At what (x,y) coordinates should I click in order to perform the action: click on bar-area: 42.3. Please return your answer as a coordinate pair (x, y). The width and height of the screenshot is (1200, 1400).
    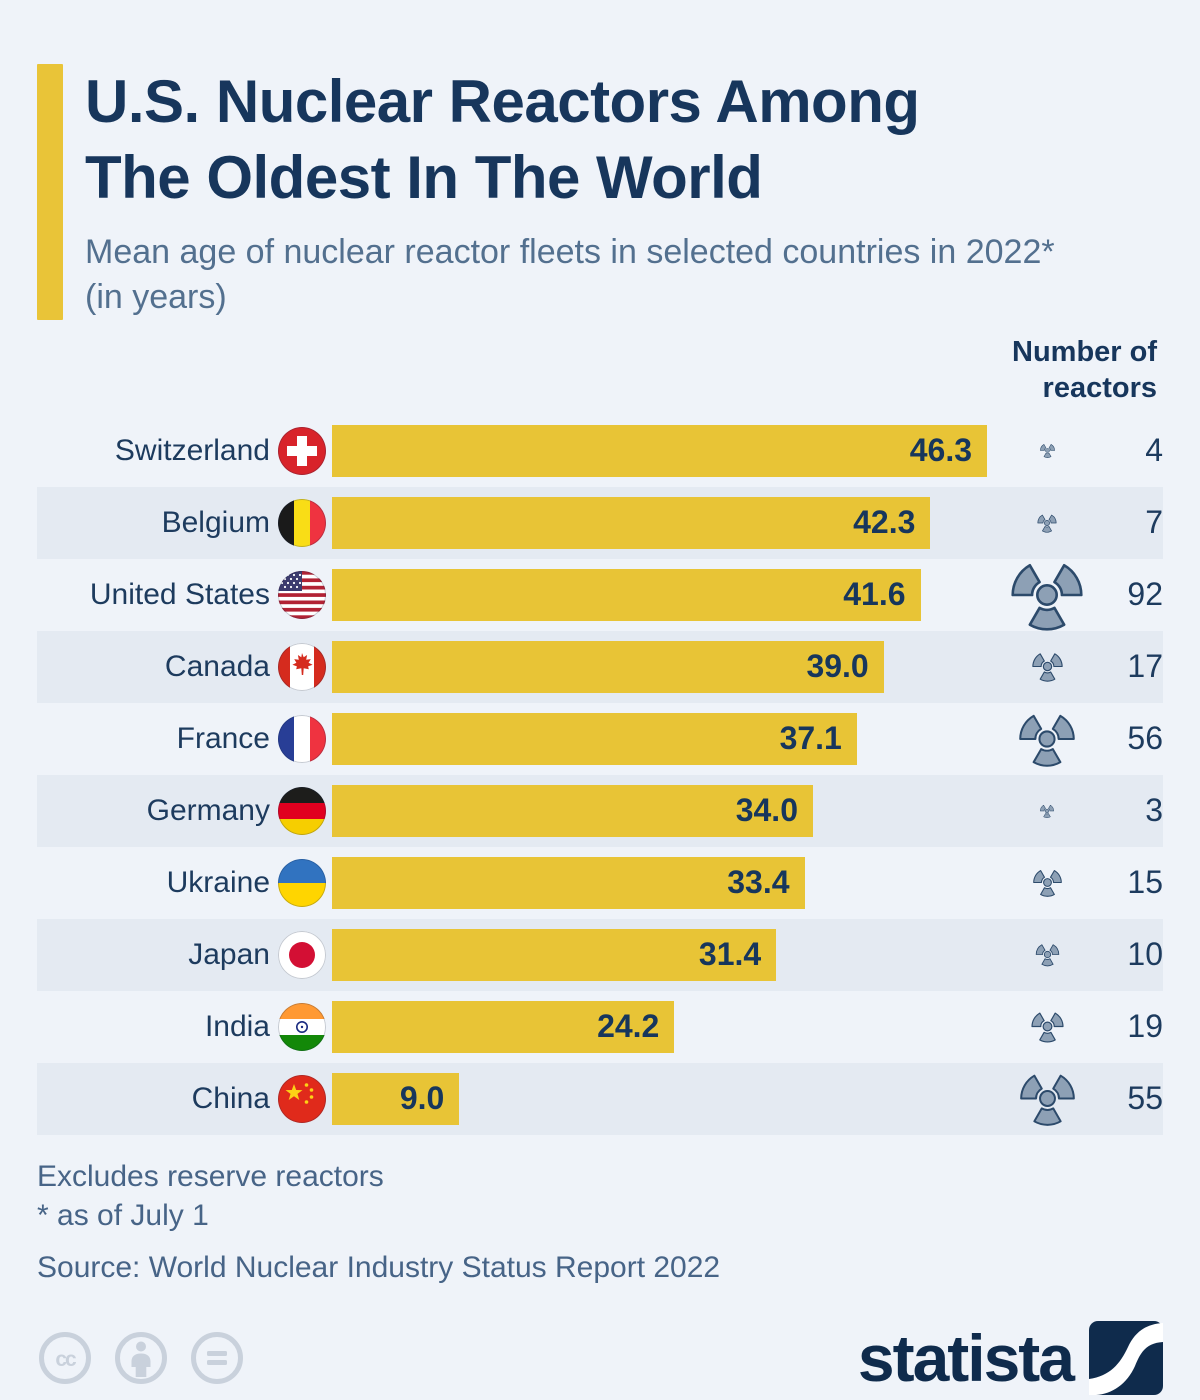
    Looking at the image, I should click on (659, 522).